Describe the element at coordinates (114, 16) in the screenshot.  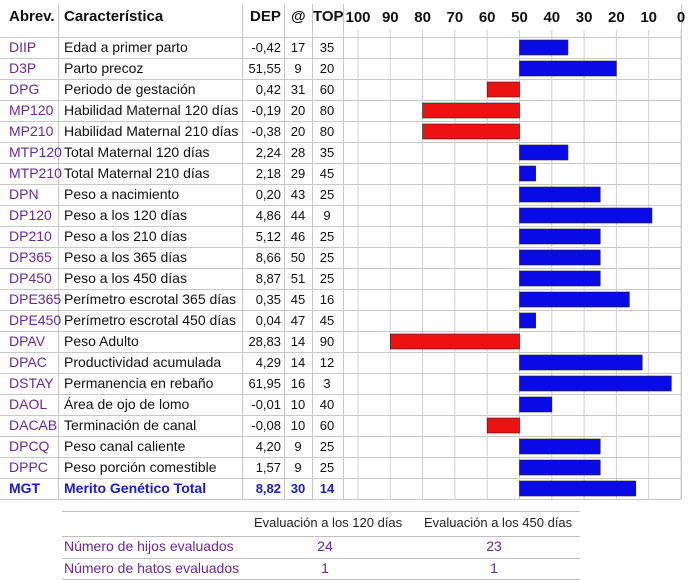
I see `header-desc: Característica` at that location.